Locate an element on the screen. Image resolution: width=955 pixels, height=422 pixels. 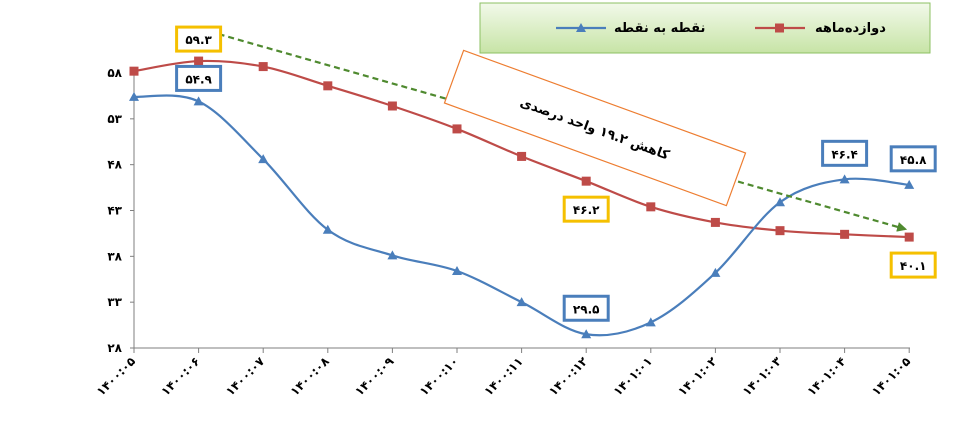
legend-label-series-1: دوازده‌ماهه is located at coordinates (850, 28).